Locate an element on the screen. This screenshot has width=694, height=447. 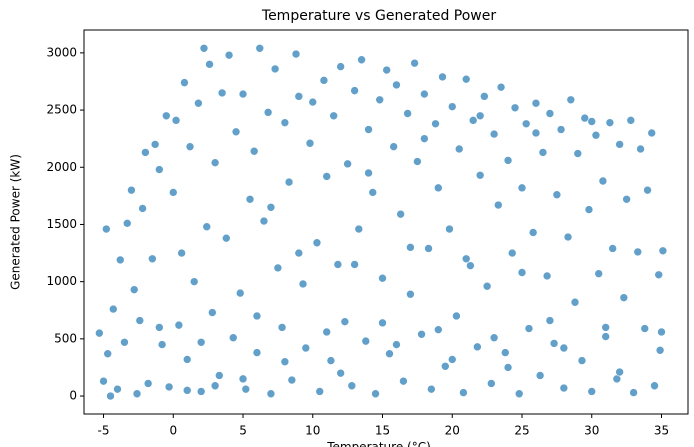
y-tick-label: 3000 is located at coordinates (61, 52).